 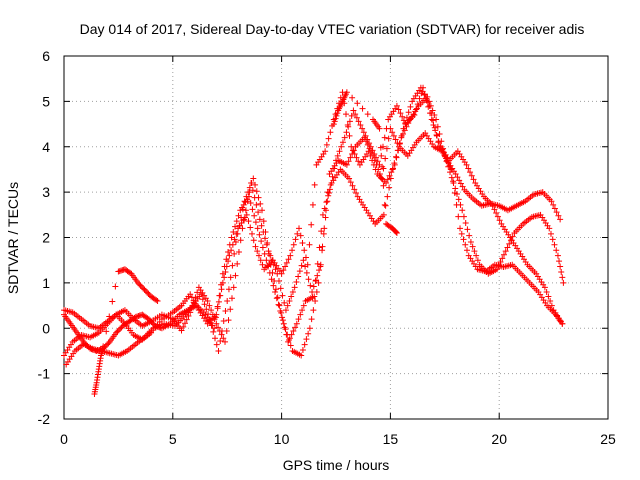 What do you see at coordinates (173, 439) in the screenshot?
I see `x-tick-label: 5` at bounding box center [173, 439].